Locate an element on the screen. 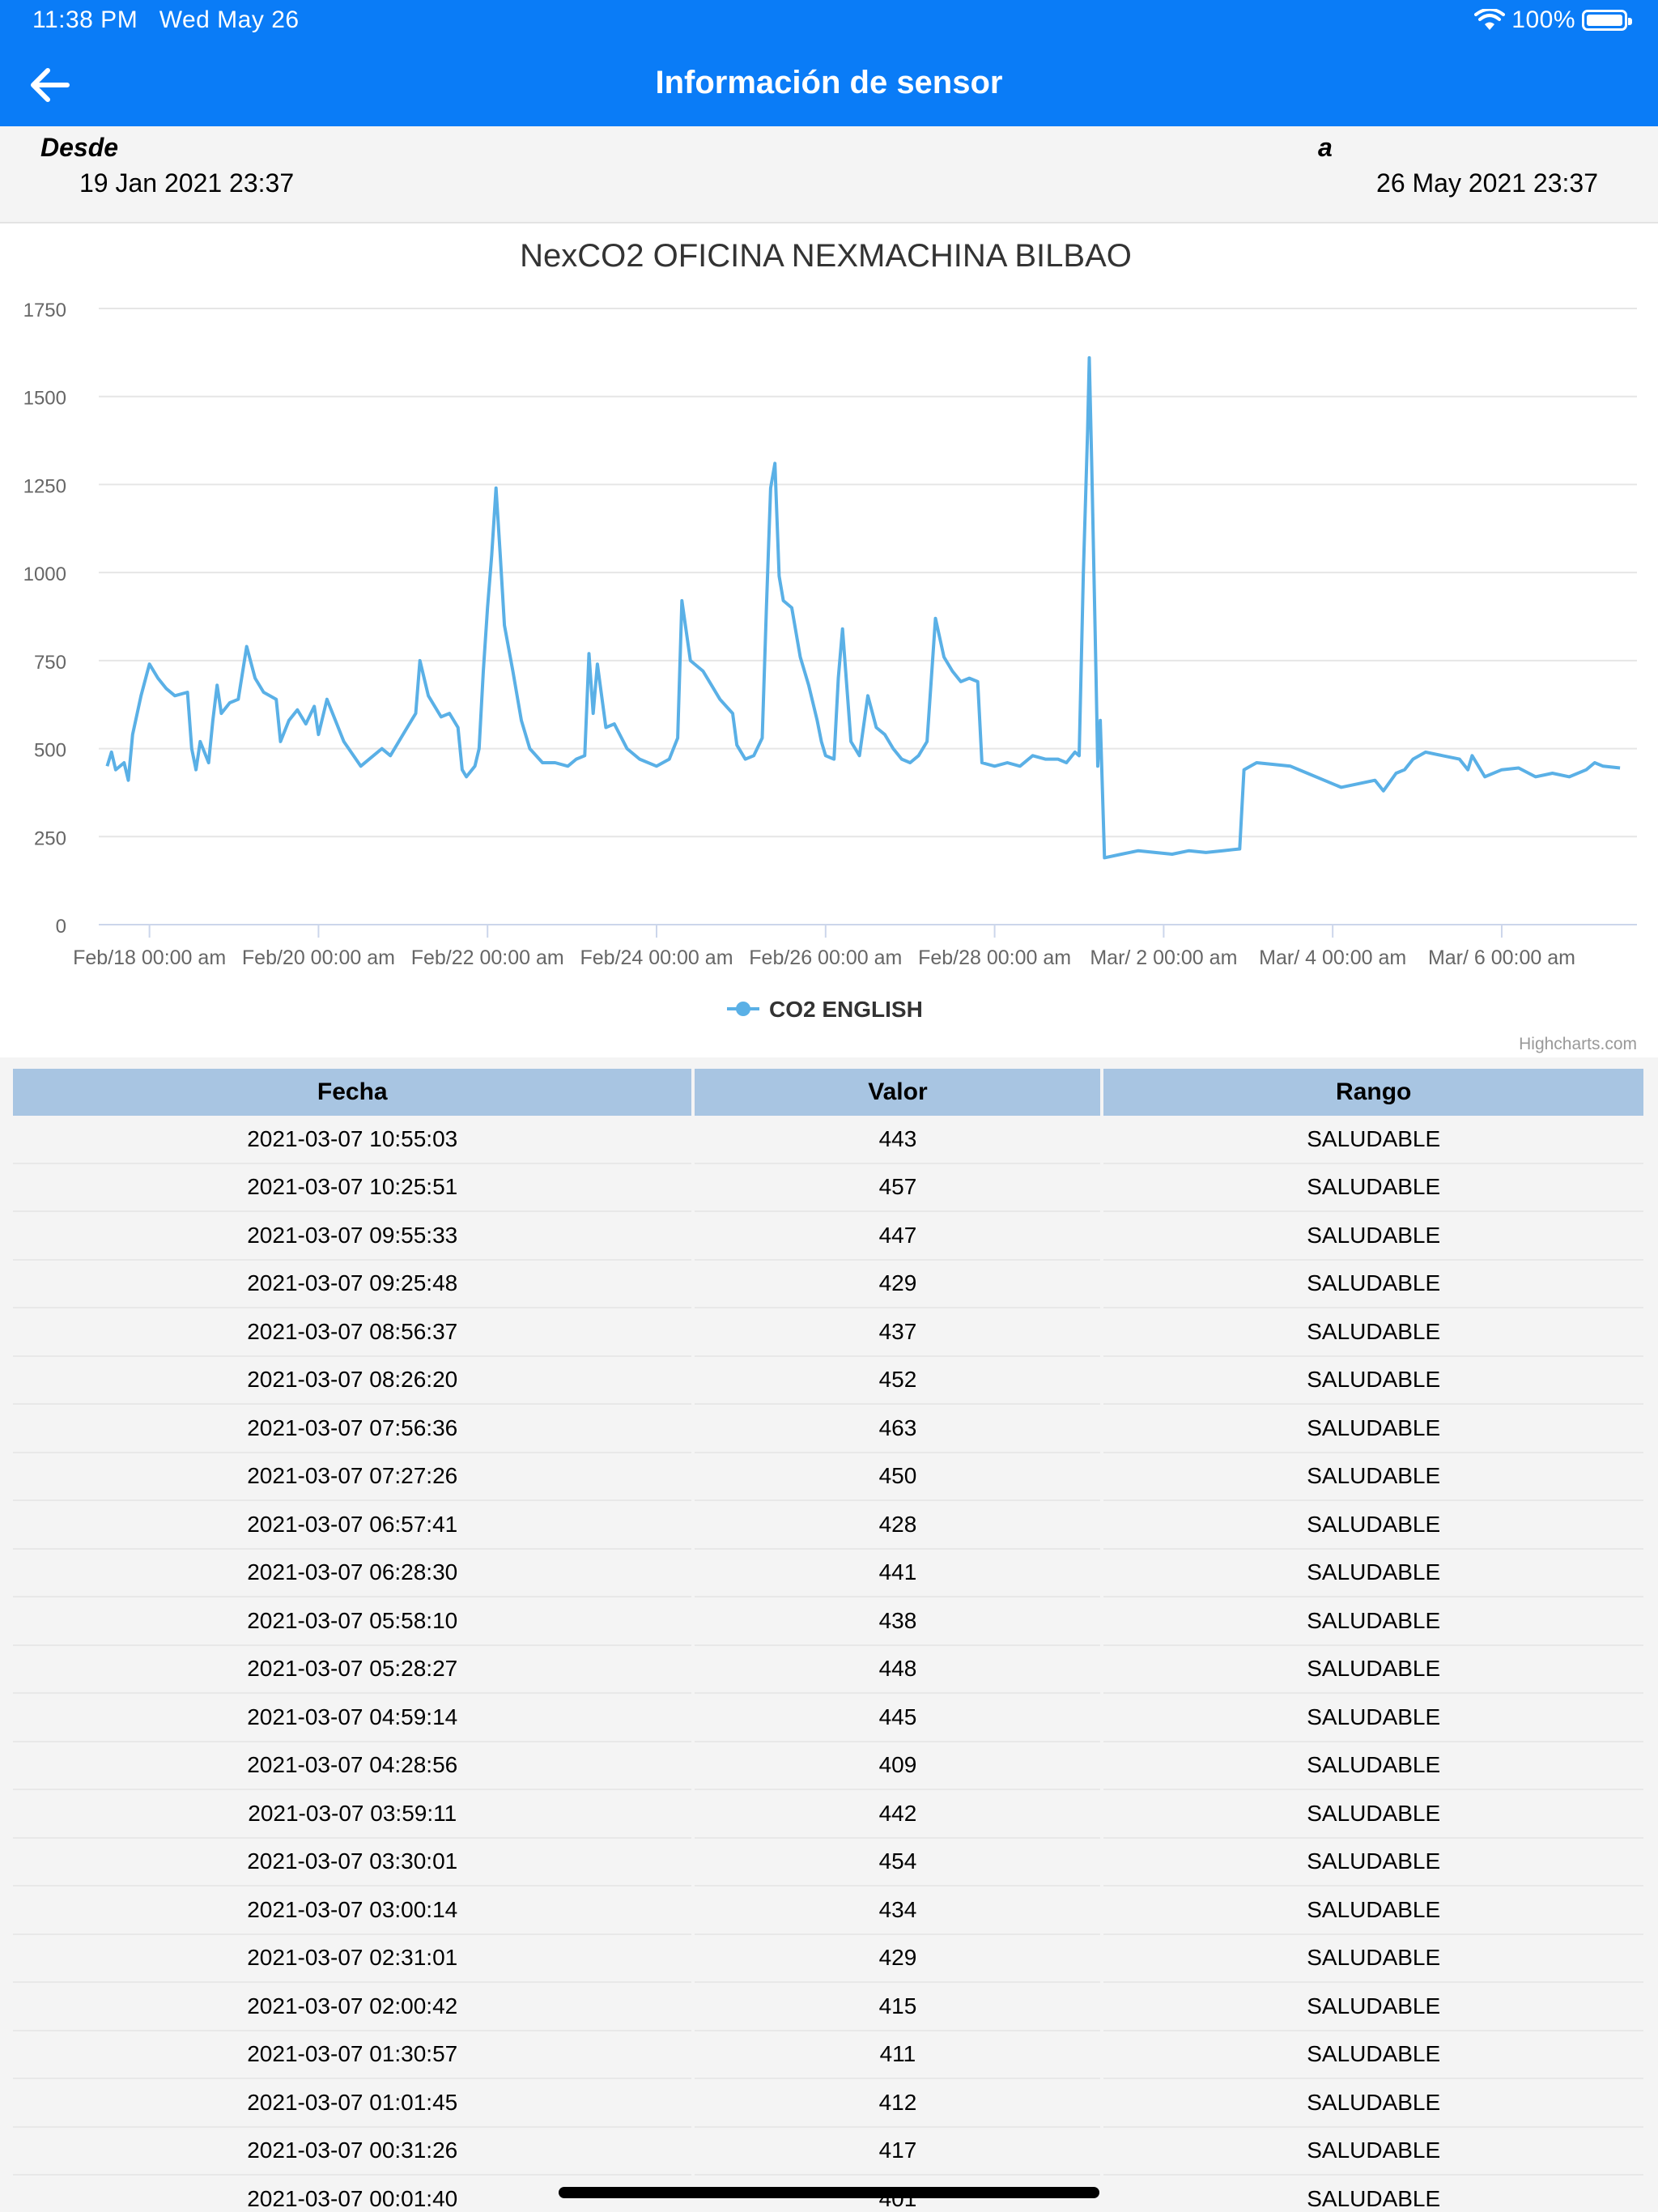  table-row: 2021-03-07 07:27:26 450 SALUDABLE is located at coordinates (828, 1477).